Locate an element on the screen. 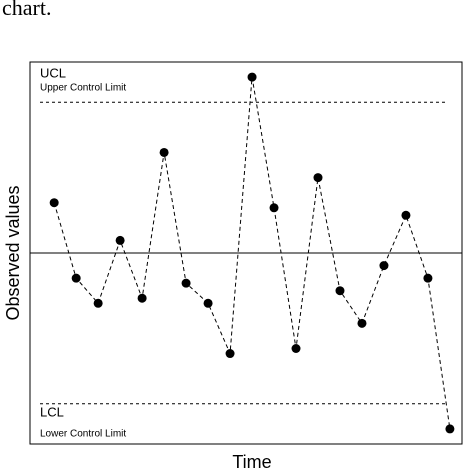 This screenshot has width=474, height=474. lcl-label: LCL is located at coordinates (52, 411).